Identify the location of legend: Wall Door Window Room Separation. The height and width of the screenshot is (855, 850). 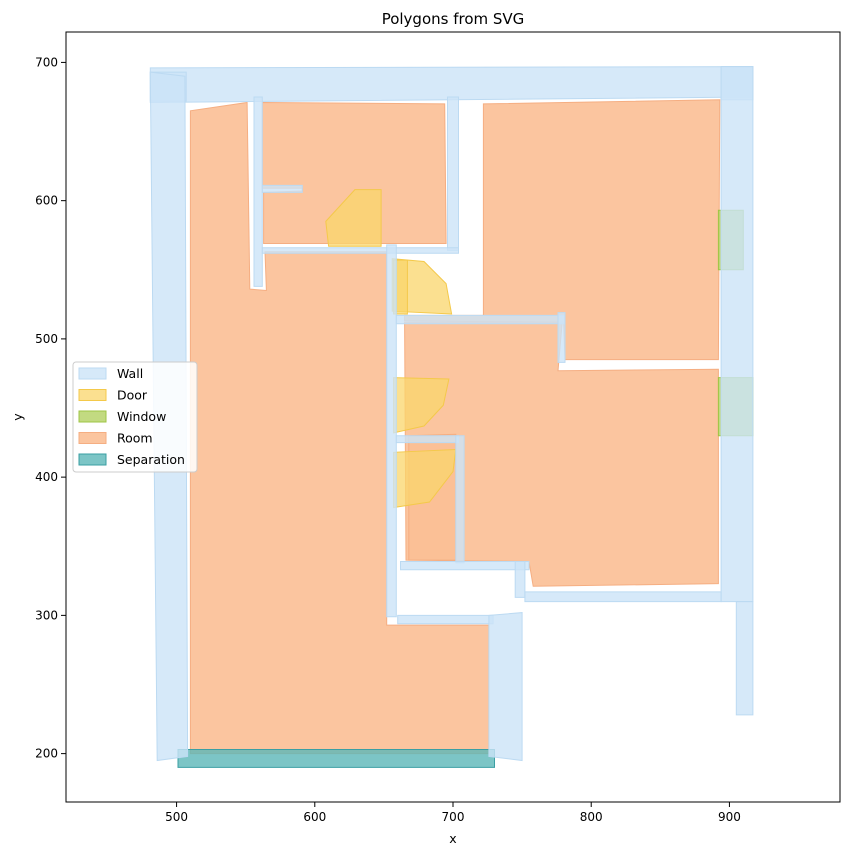
(135, 417).